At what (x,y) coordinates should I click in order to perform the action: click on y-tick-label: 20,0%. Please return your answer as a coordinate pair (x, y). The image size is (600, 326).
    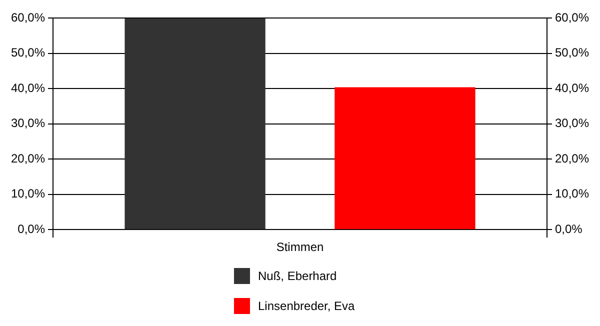
    Looking at the image, I should click on (28, 158).